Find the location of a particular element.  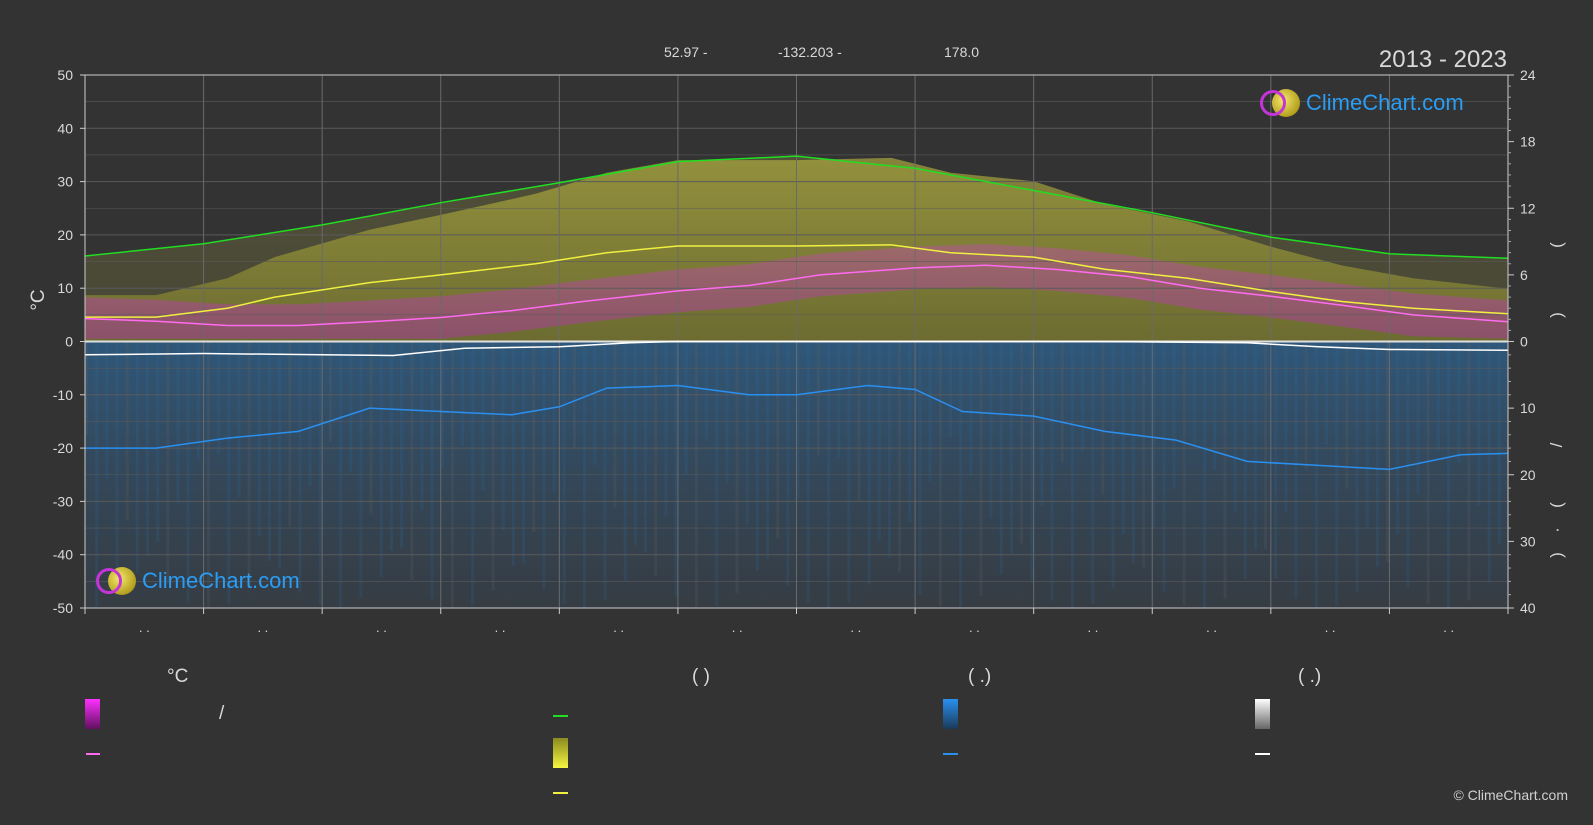

longitude-label: -132.203 - is located at coordinates (810, 52).